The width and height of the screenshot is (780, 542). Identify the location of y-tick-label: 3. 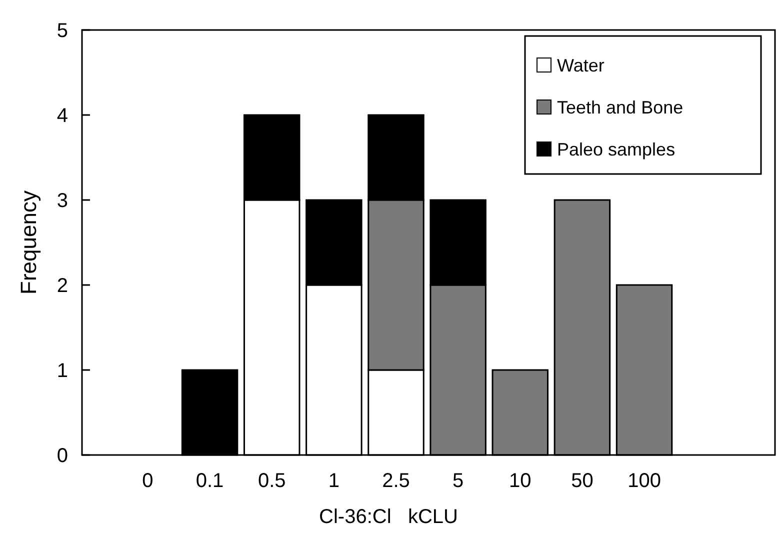
(62, 201).